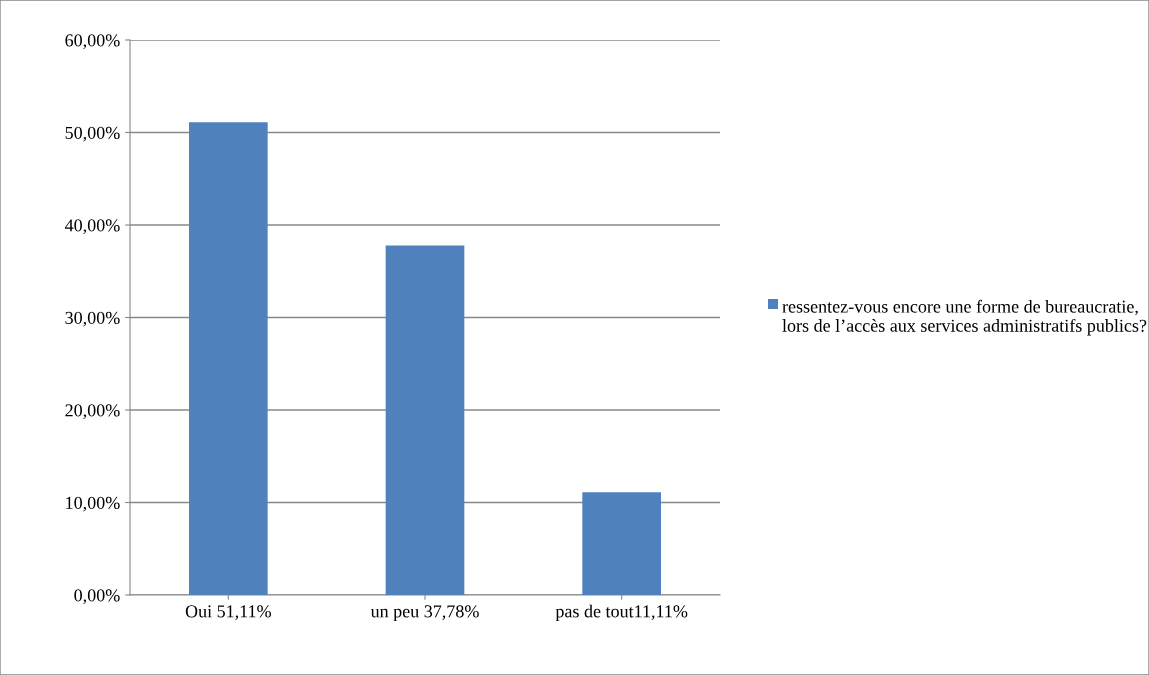 The width and height of the screenshot is (1149, 675). Describe the element at coordinates (92, 412) in the screenshot. I see `y-tick-label: 20,00%` at that location.